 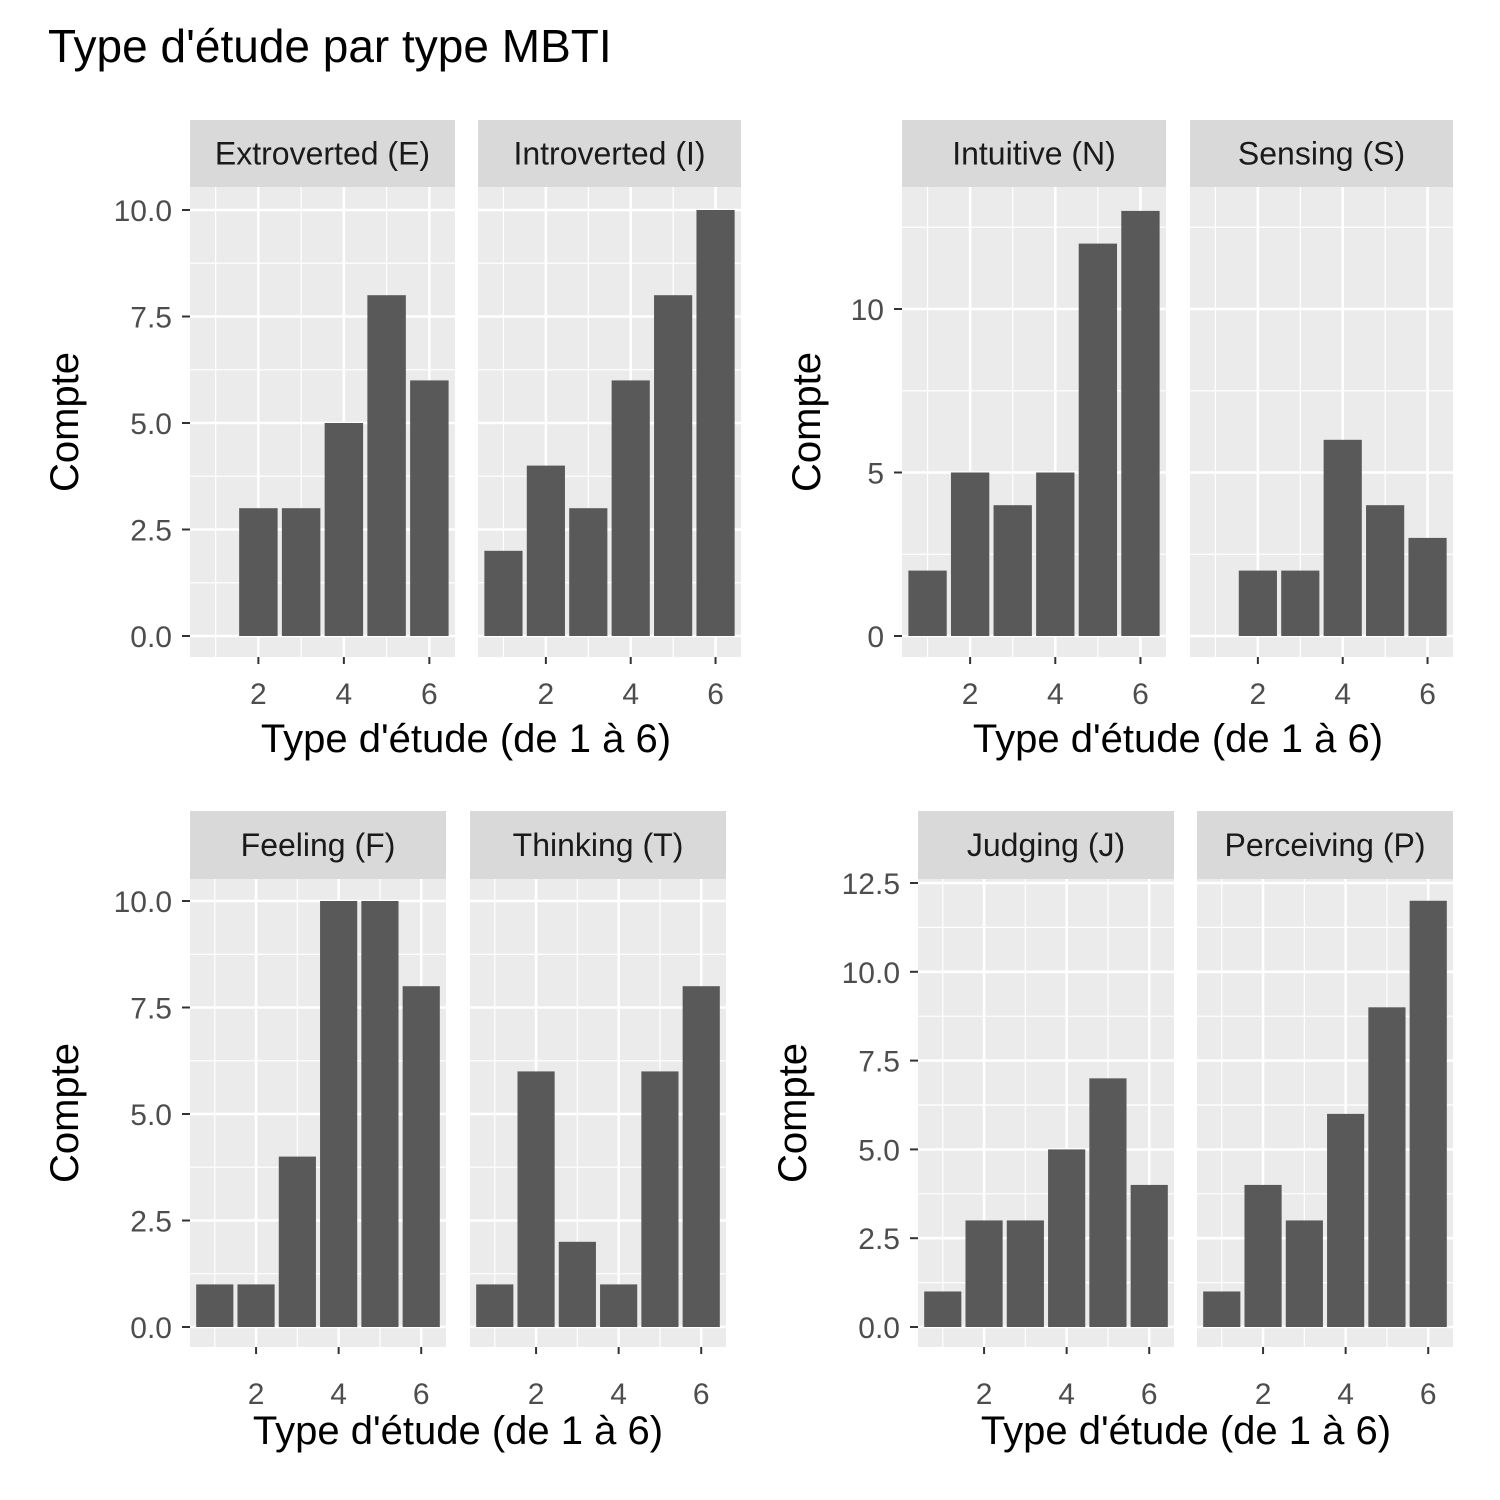 I want to click on y-tick-label: 0, so click(x=875, y=637).